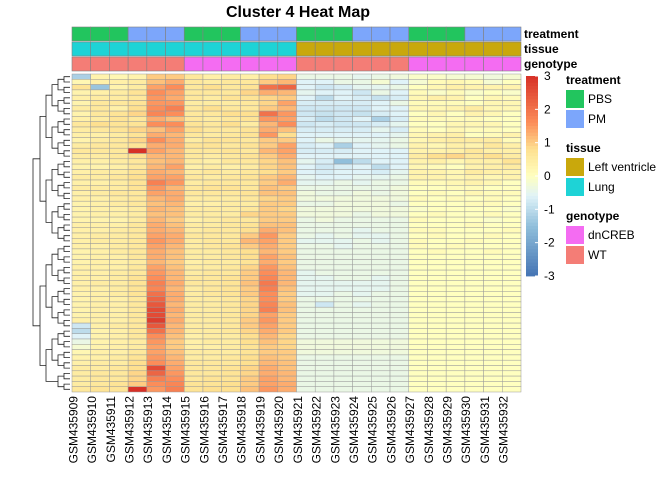 This screenshot has width=672, height=480. Describe the element at coordinates (429, 430) in the screenshot. I see `column-label: GSM435928` at that location.